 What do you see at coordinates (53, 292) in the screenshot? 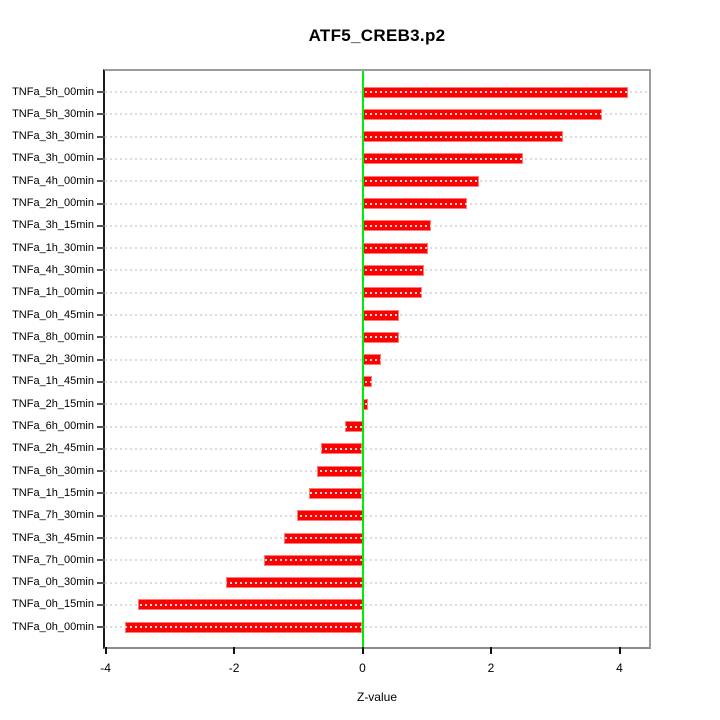
I see `y-tick-label: TNFa_1h_00min` at bounding box center [53, 292].